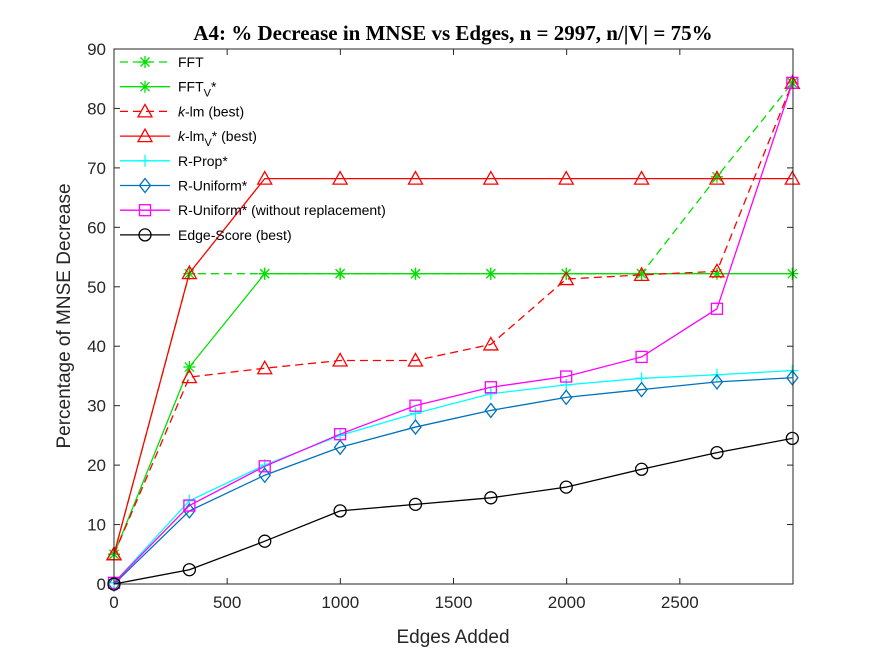 The width and height of the screenshot is (875, 661). Describe the element at coordinates (203, 161) in the screenshot. I see `legend-label-4: R-Prop*` at that location.